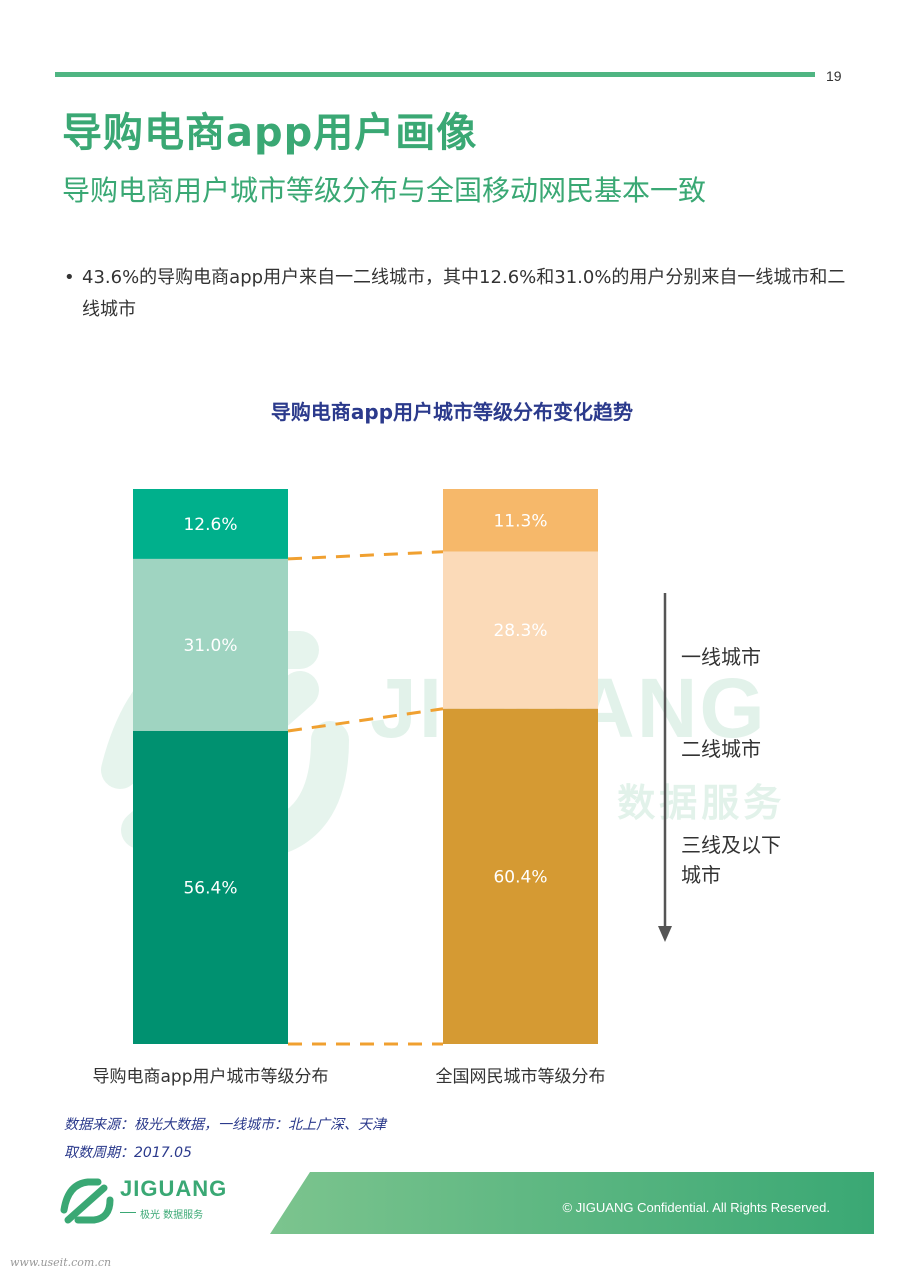  I want to click on page-subtitle: 导购电商用户城市等级分布与全国移动网民基本一致, so click(384, 190).